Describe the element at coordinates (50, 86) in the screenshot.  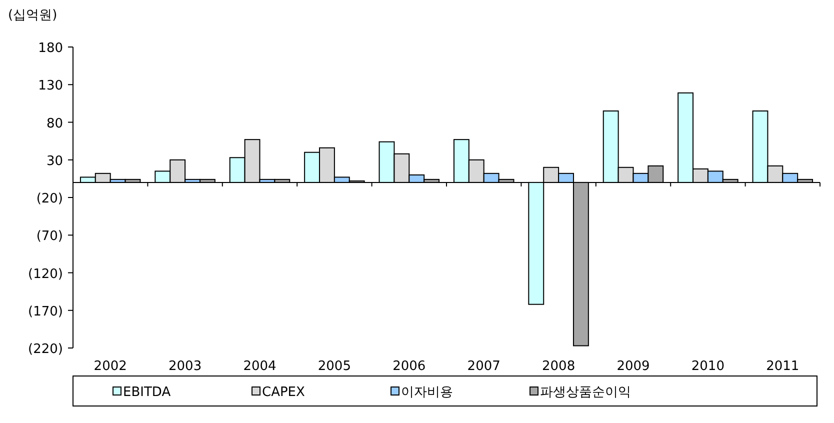
I see `y-tick-label: 130` at that location.